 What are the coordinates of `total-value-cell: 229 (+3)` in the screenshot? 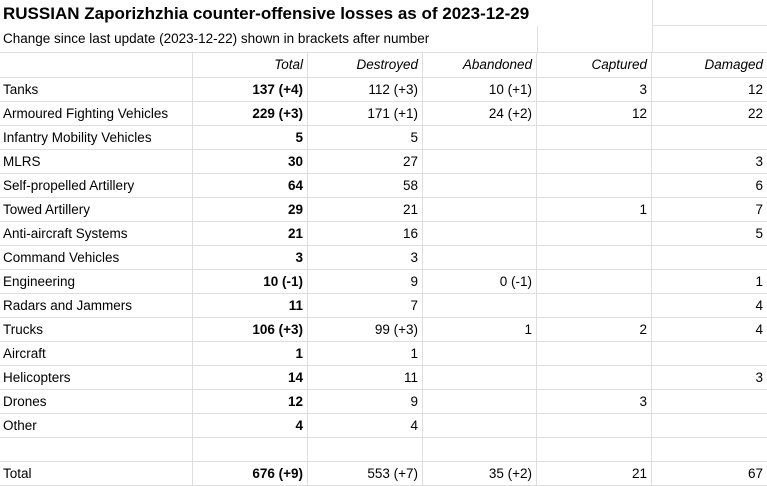 It's located at (250, 114).